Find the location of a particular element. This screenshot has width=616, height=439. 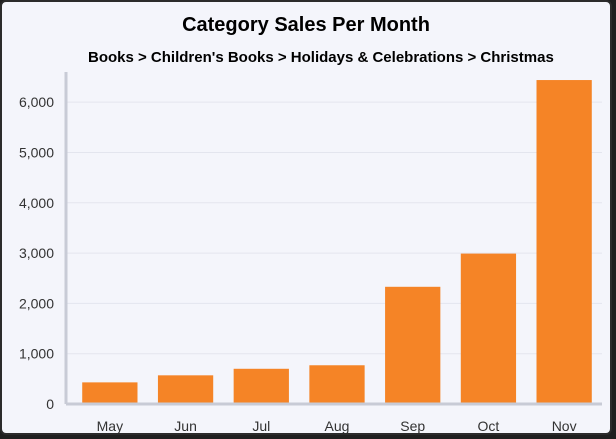

y-tick-label: 2,000 is located at coordinates (36, 303).